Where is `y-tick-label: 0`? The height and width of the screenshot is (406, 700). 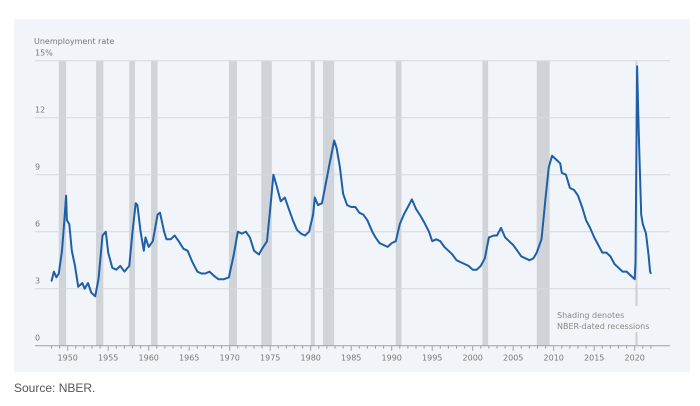
y-tick-label: 0 is located at coordinates (37, 338).